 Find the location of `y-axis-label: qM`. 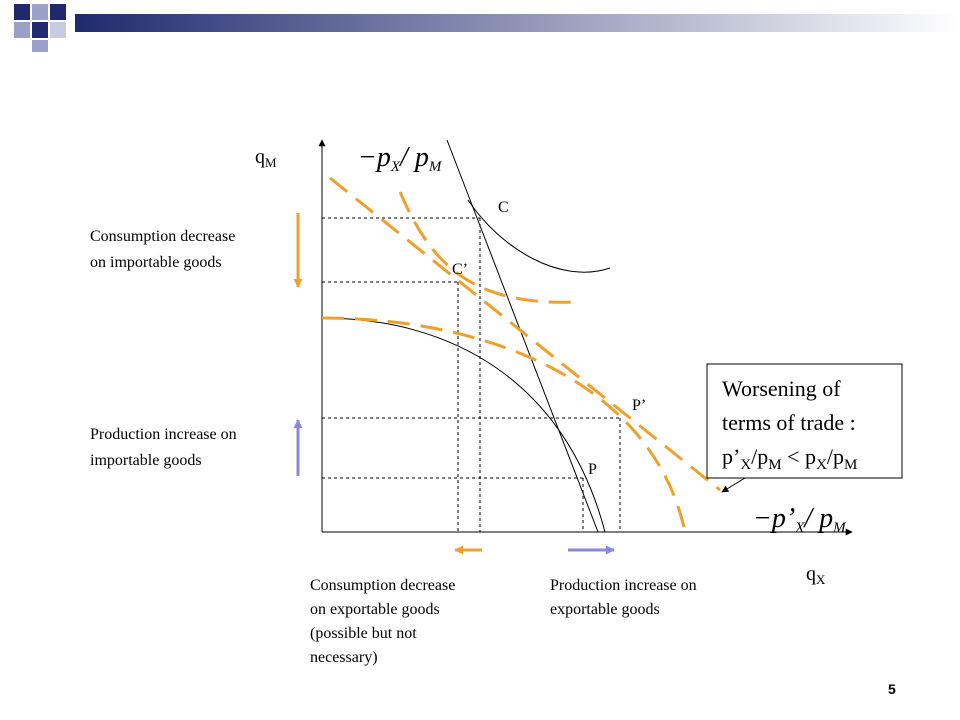

y-axis-label: qM is located at coordinates (266, 158).